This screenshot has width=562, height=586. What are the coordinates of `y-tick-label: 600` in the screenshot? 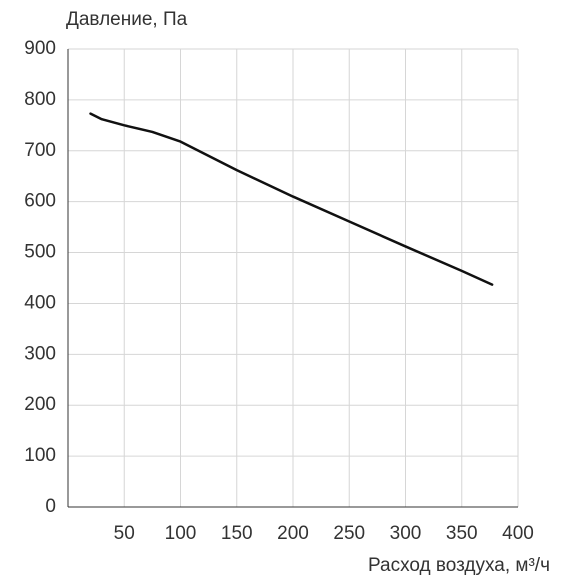 It's located at (40, 201).